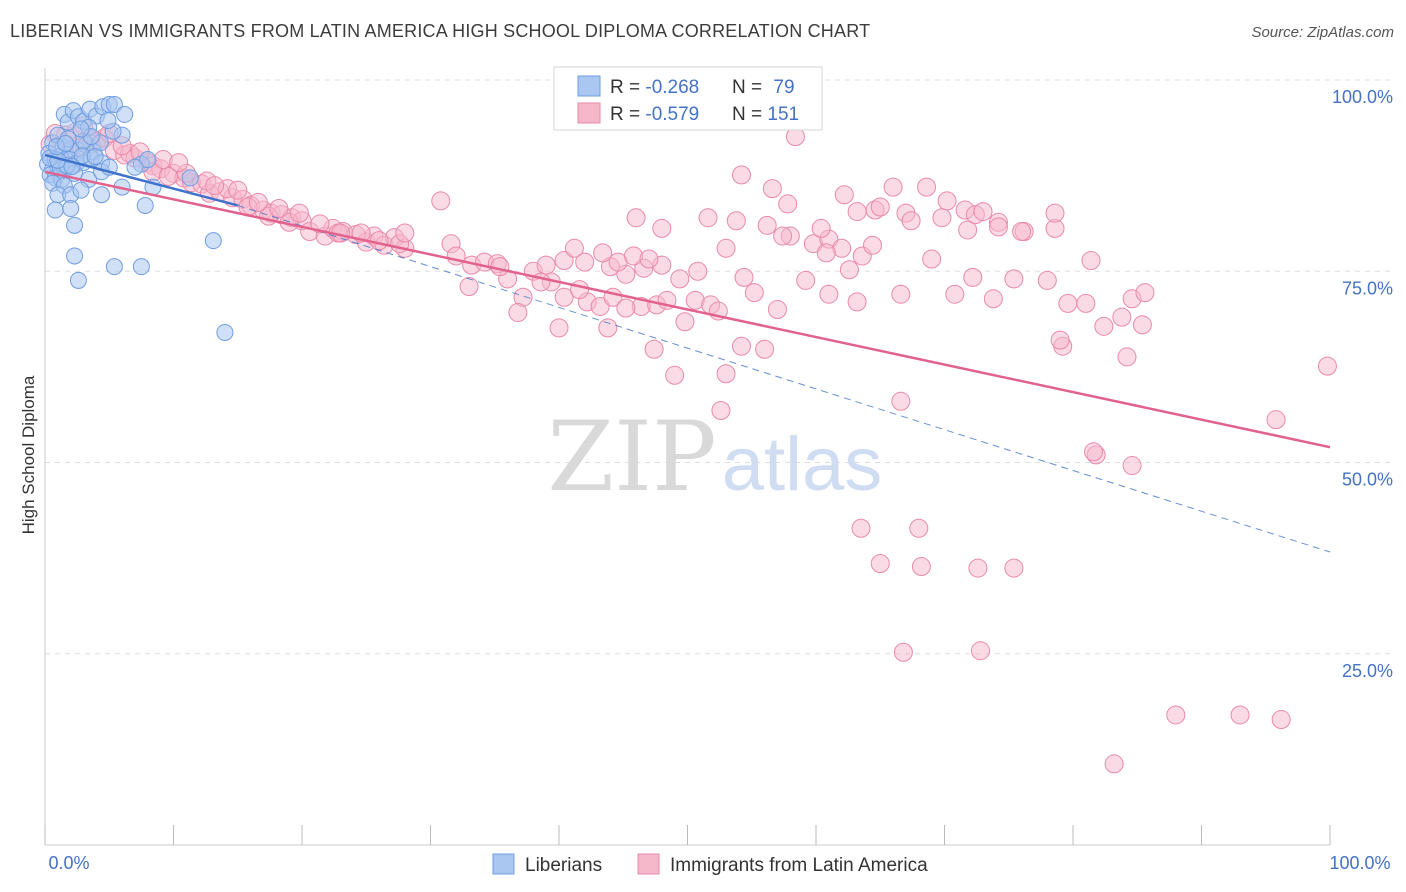 The image size is (1406, 892). Describe the element at coordinates (672, 114) in the screenshot. I see `legend-r-value-2: -0.579` at that location.